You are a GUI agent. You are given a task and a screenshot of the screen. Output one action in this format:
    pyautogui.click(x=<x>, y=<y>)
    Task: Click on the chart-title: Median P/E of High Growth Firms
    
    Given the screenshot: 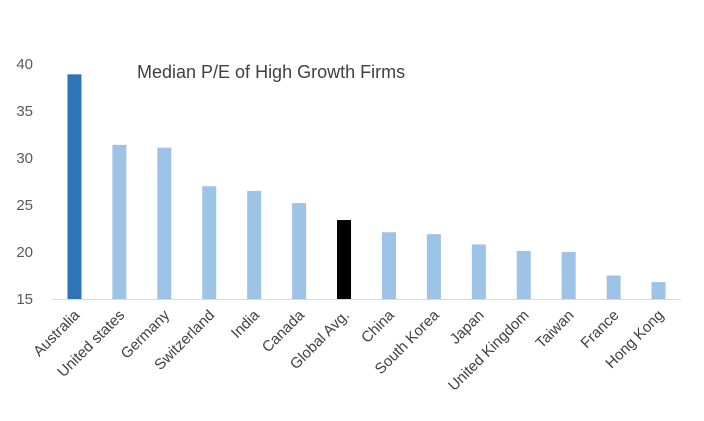 What is the action you would take?
    pyautogui.click(x=271, y=72)
    